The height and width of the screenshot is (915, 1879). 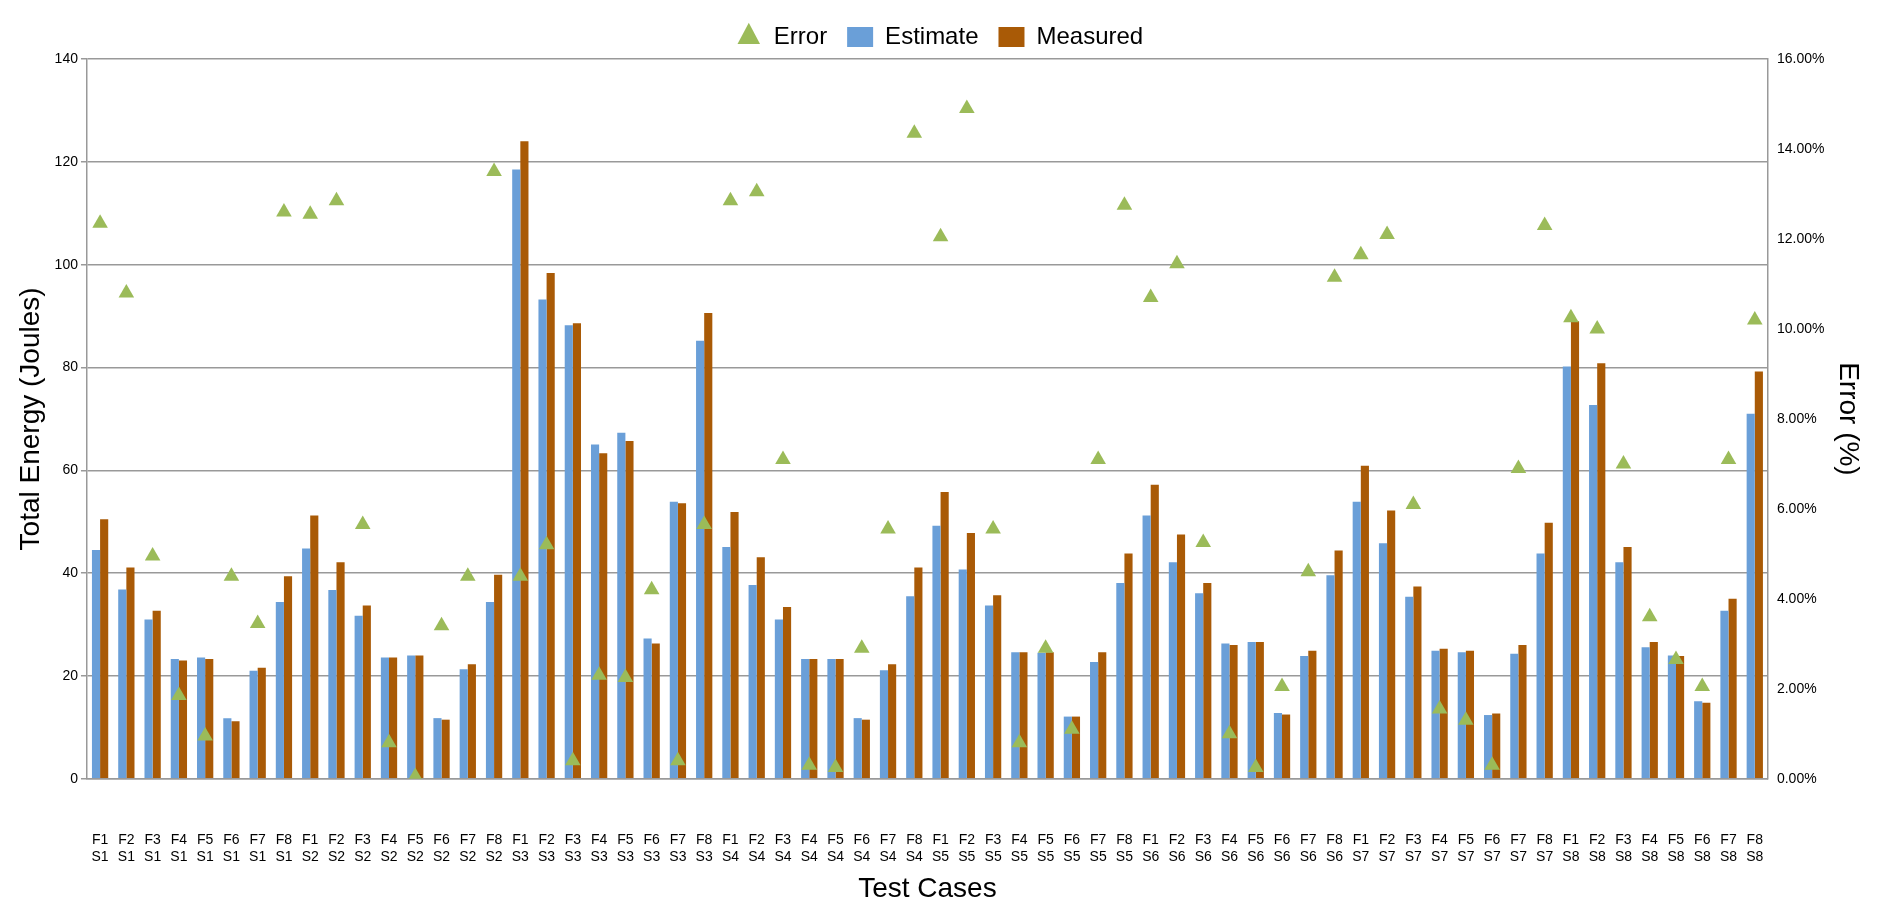 What do you see at coordinates (1676, 847) in the screenshot?
I see `x-tick-label: F5 S8` at bounding box center [1676, 847].